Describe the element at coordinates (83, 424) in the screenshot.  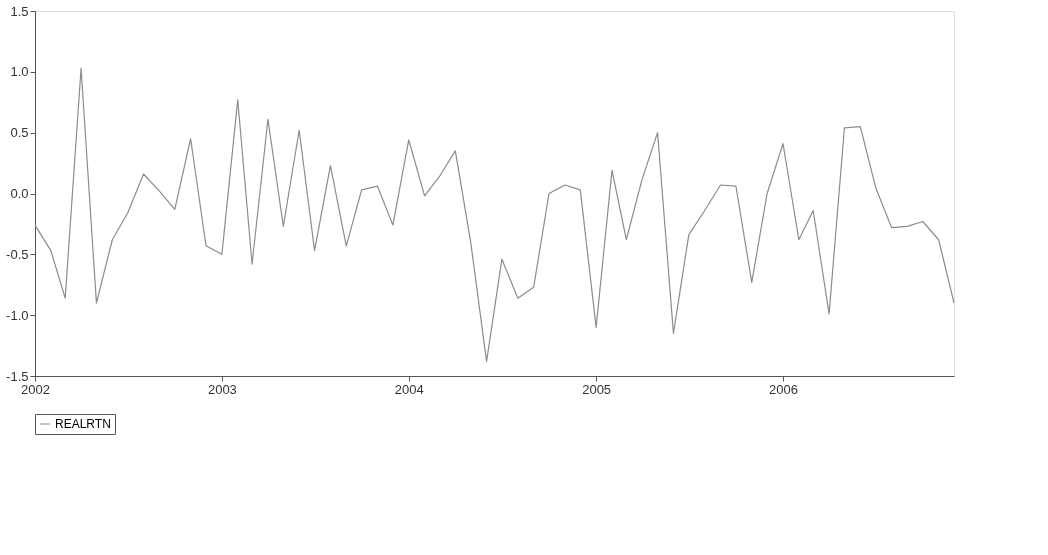
I see `legend-label: REALRTN` at that location.